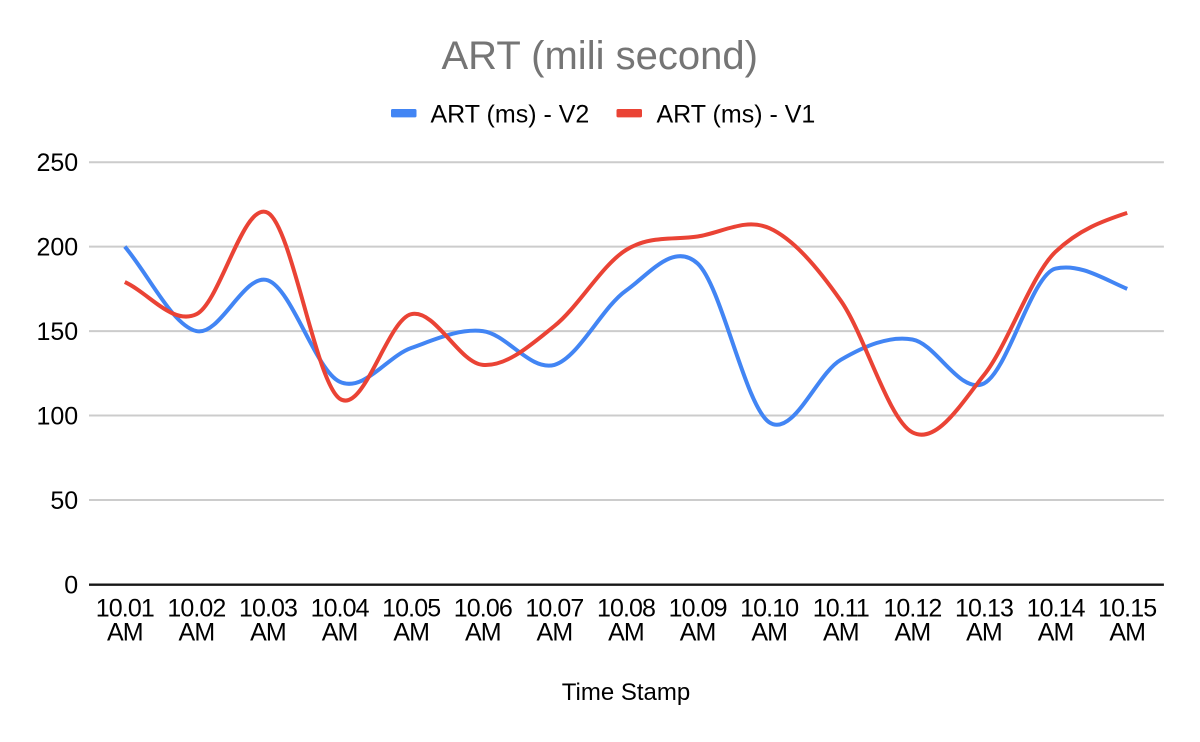 This screenshot has width=1200, height=742. Describe the element at coordinates (411, 608) in the screenshot. I see `svg-text: 10.05` at that location.